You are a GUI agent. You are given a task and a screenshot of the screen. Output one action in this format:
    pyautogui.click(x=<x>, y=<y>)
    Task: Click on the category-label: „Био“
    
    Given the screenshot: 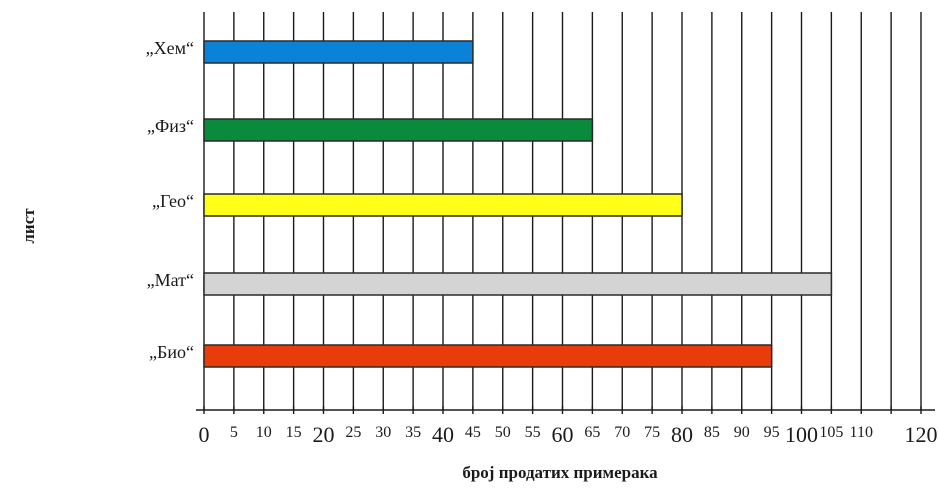 What is the action you would take?
    pyautogui.click(x=171, y=352)
    